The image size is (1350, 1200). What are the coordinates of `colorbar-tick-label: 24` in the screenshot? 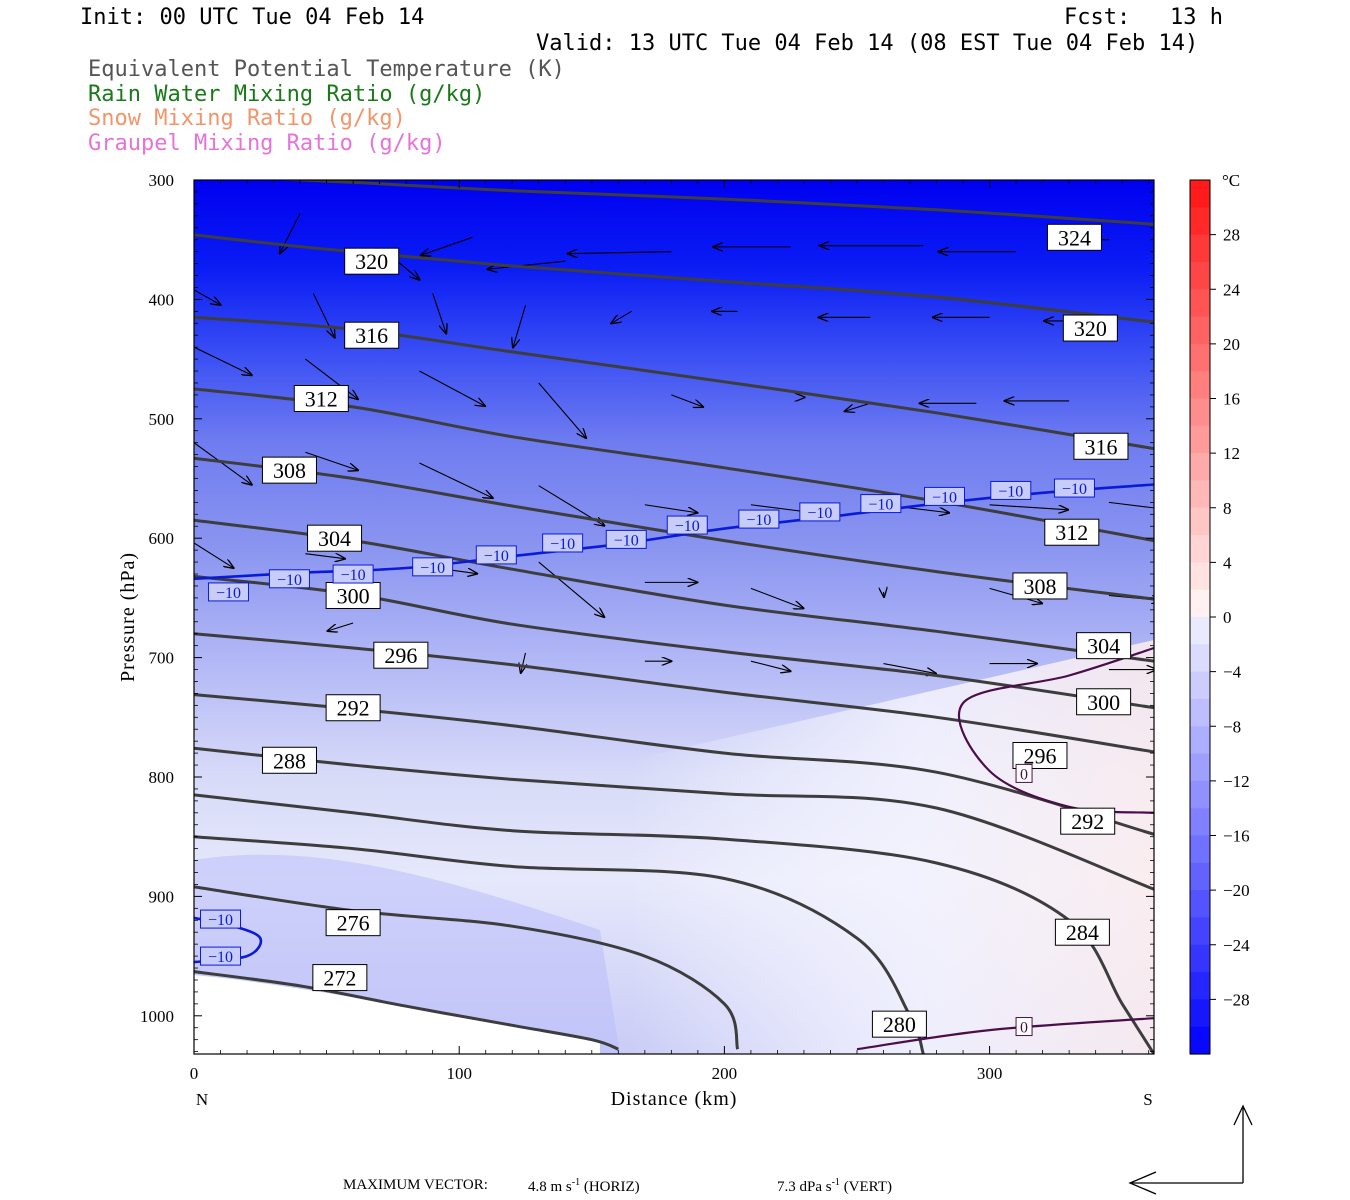 It's located at (1232, 289).